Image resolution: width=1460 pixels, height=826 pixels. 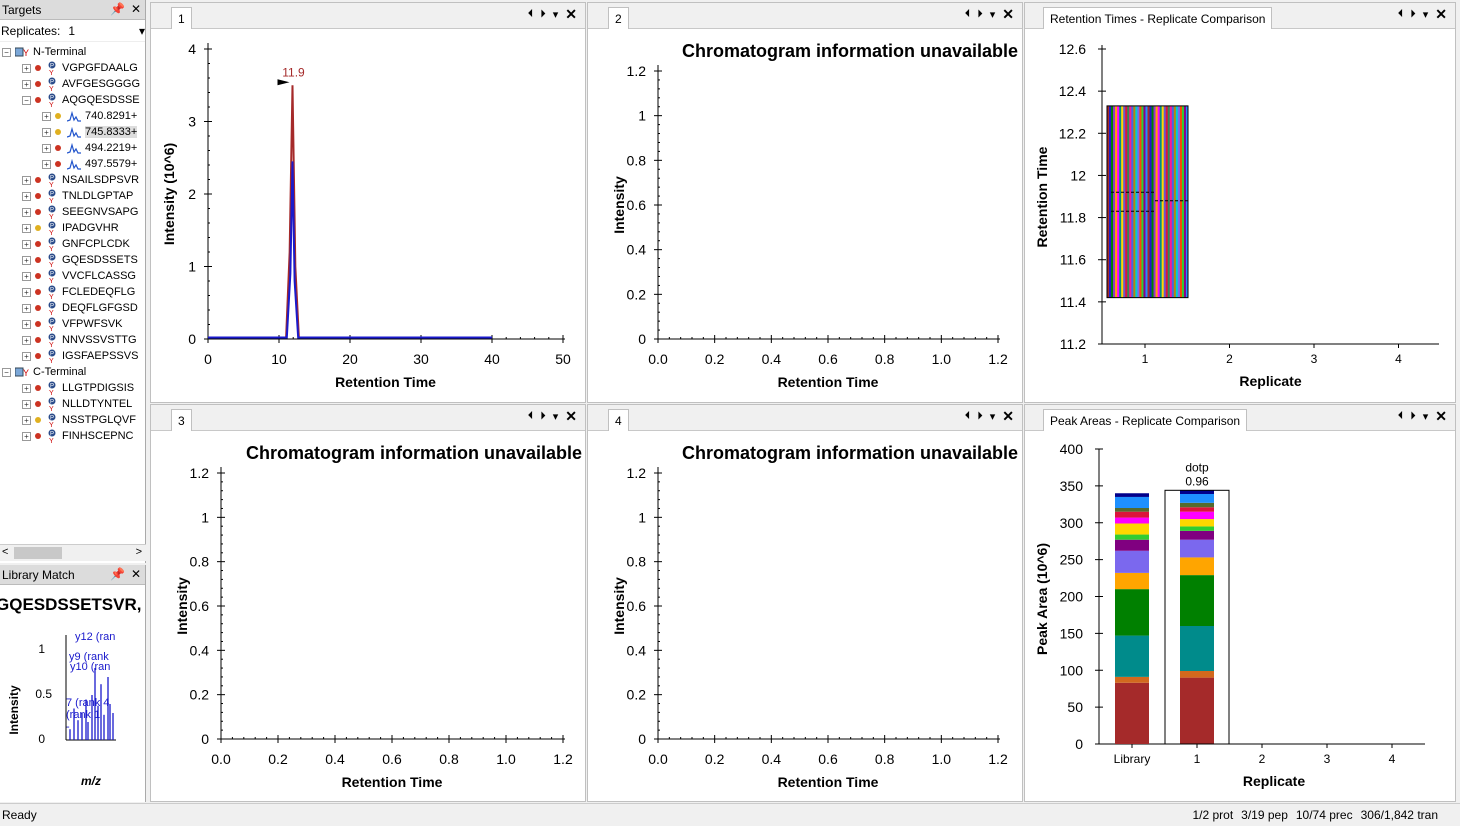 I want to click on tree-item-peptide: + P Y NSSTPGLQVF, so click(x=79, y=420).